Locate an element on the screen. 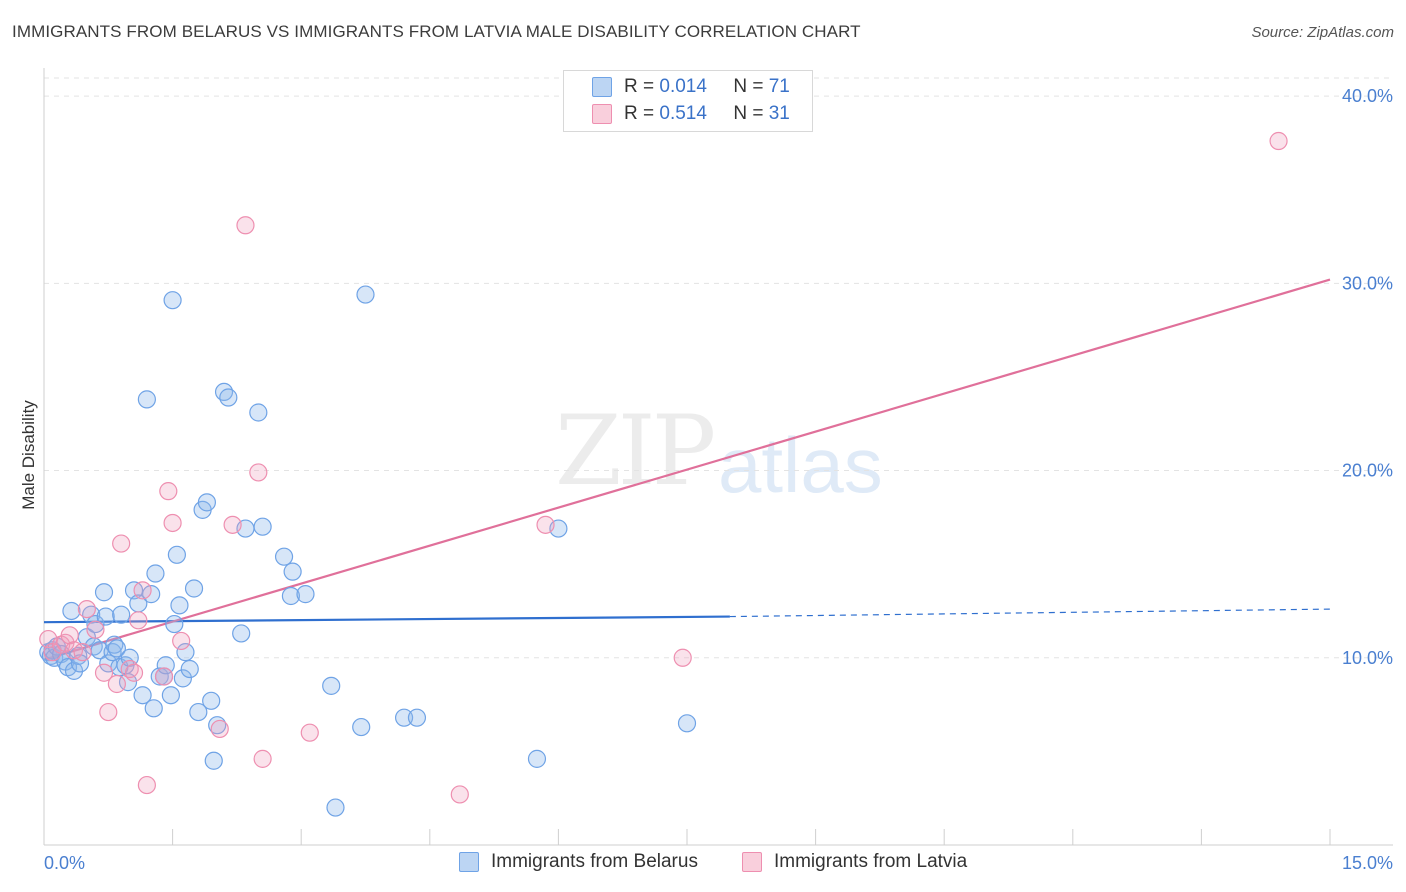  y-tick-label: 10.0% is located at coordinates (1367, 658).